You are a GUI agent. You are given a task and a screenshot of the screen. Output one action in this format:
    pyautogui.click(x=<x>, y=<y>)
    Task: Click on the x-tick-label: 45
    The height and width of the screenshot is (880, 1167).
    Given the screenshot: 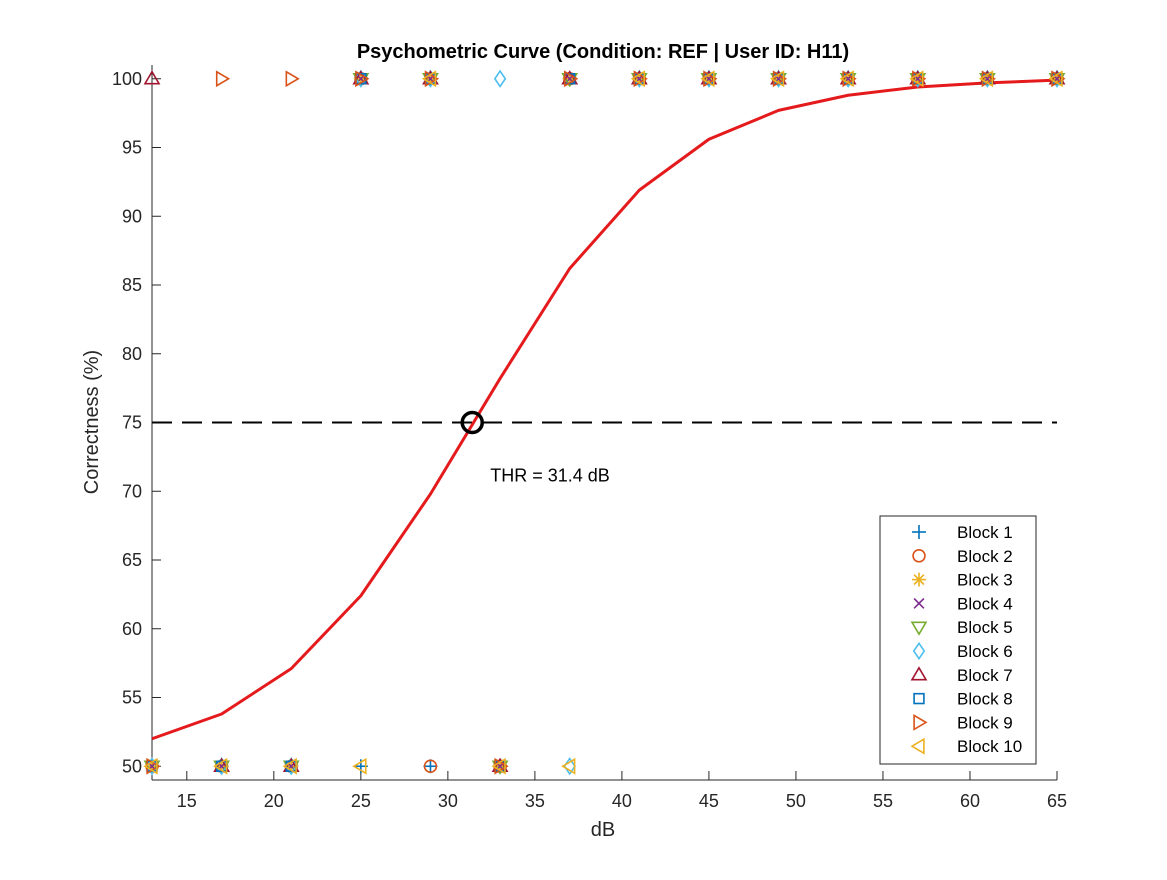 What is the action you would take?
    pyautogui.click(x=709, y=801)
    